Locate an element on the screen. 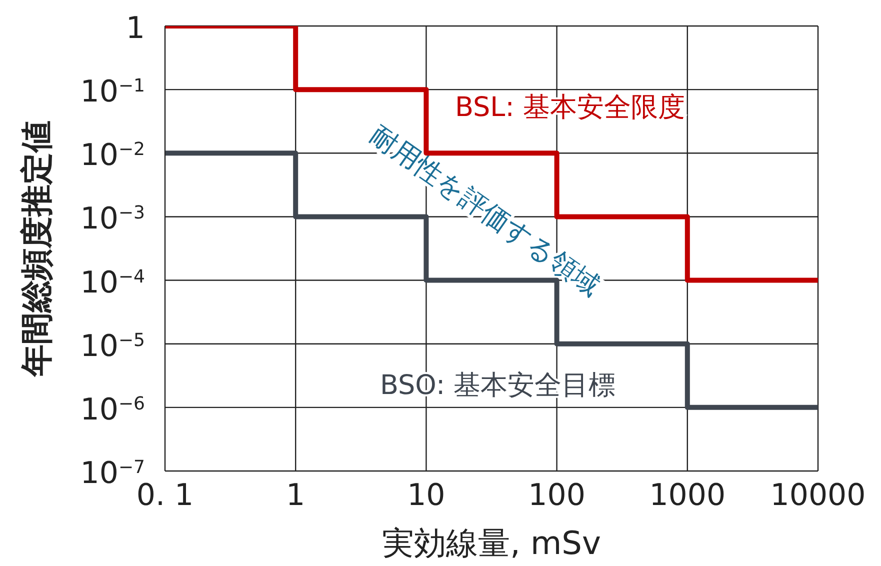 The image size is (881, 566). x-tick-label: 1000 is located at coordinates (687, 495).